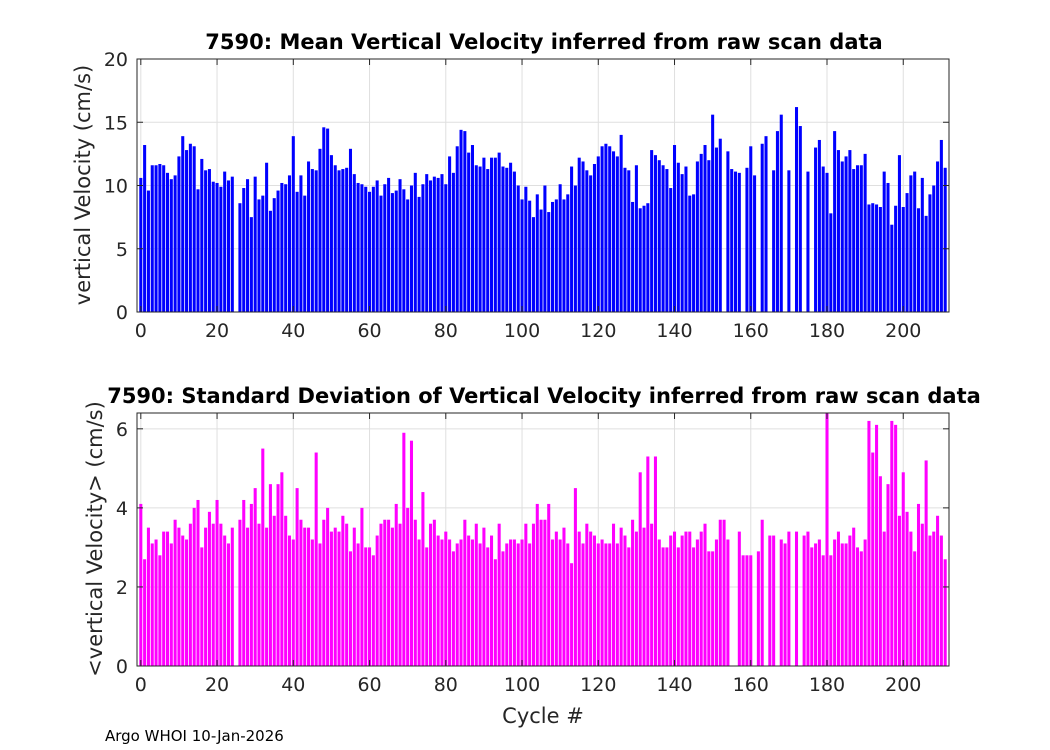 The width and height of the screenshot is (1050, 750). I want to click on y-tick-label: 10, so click(116, 187).